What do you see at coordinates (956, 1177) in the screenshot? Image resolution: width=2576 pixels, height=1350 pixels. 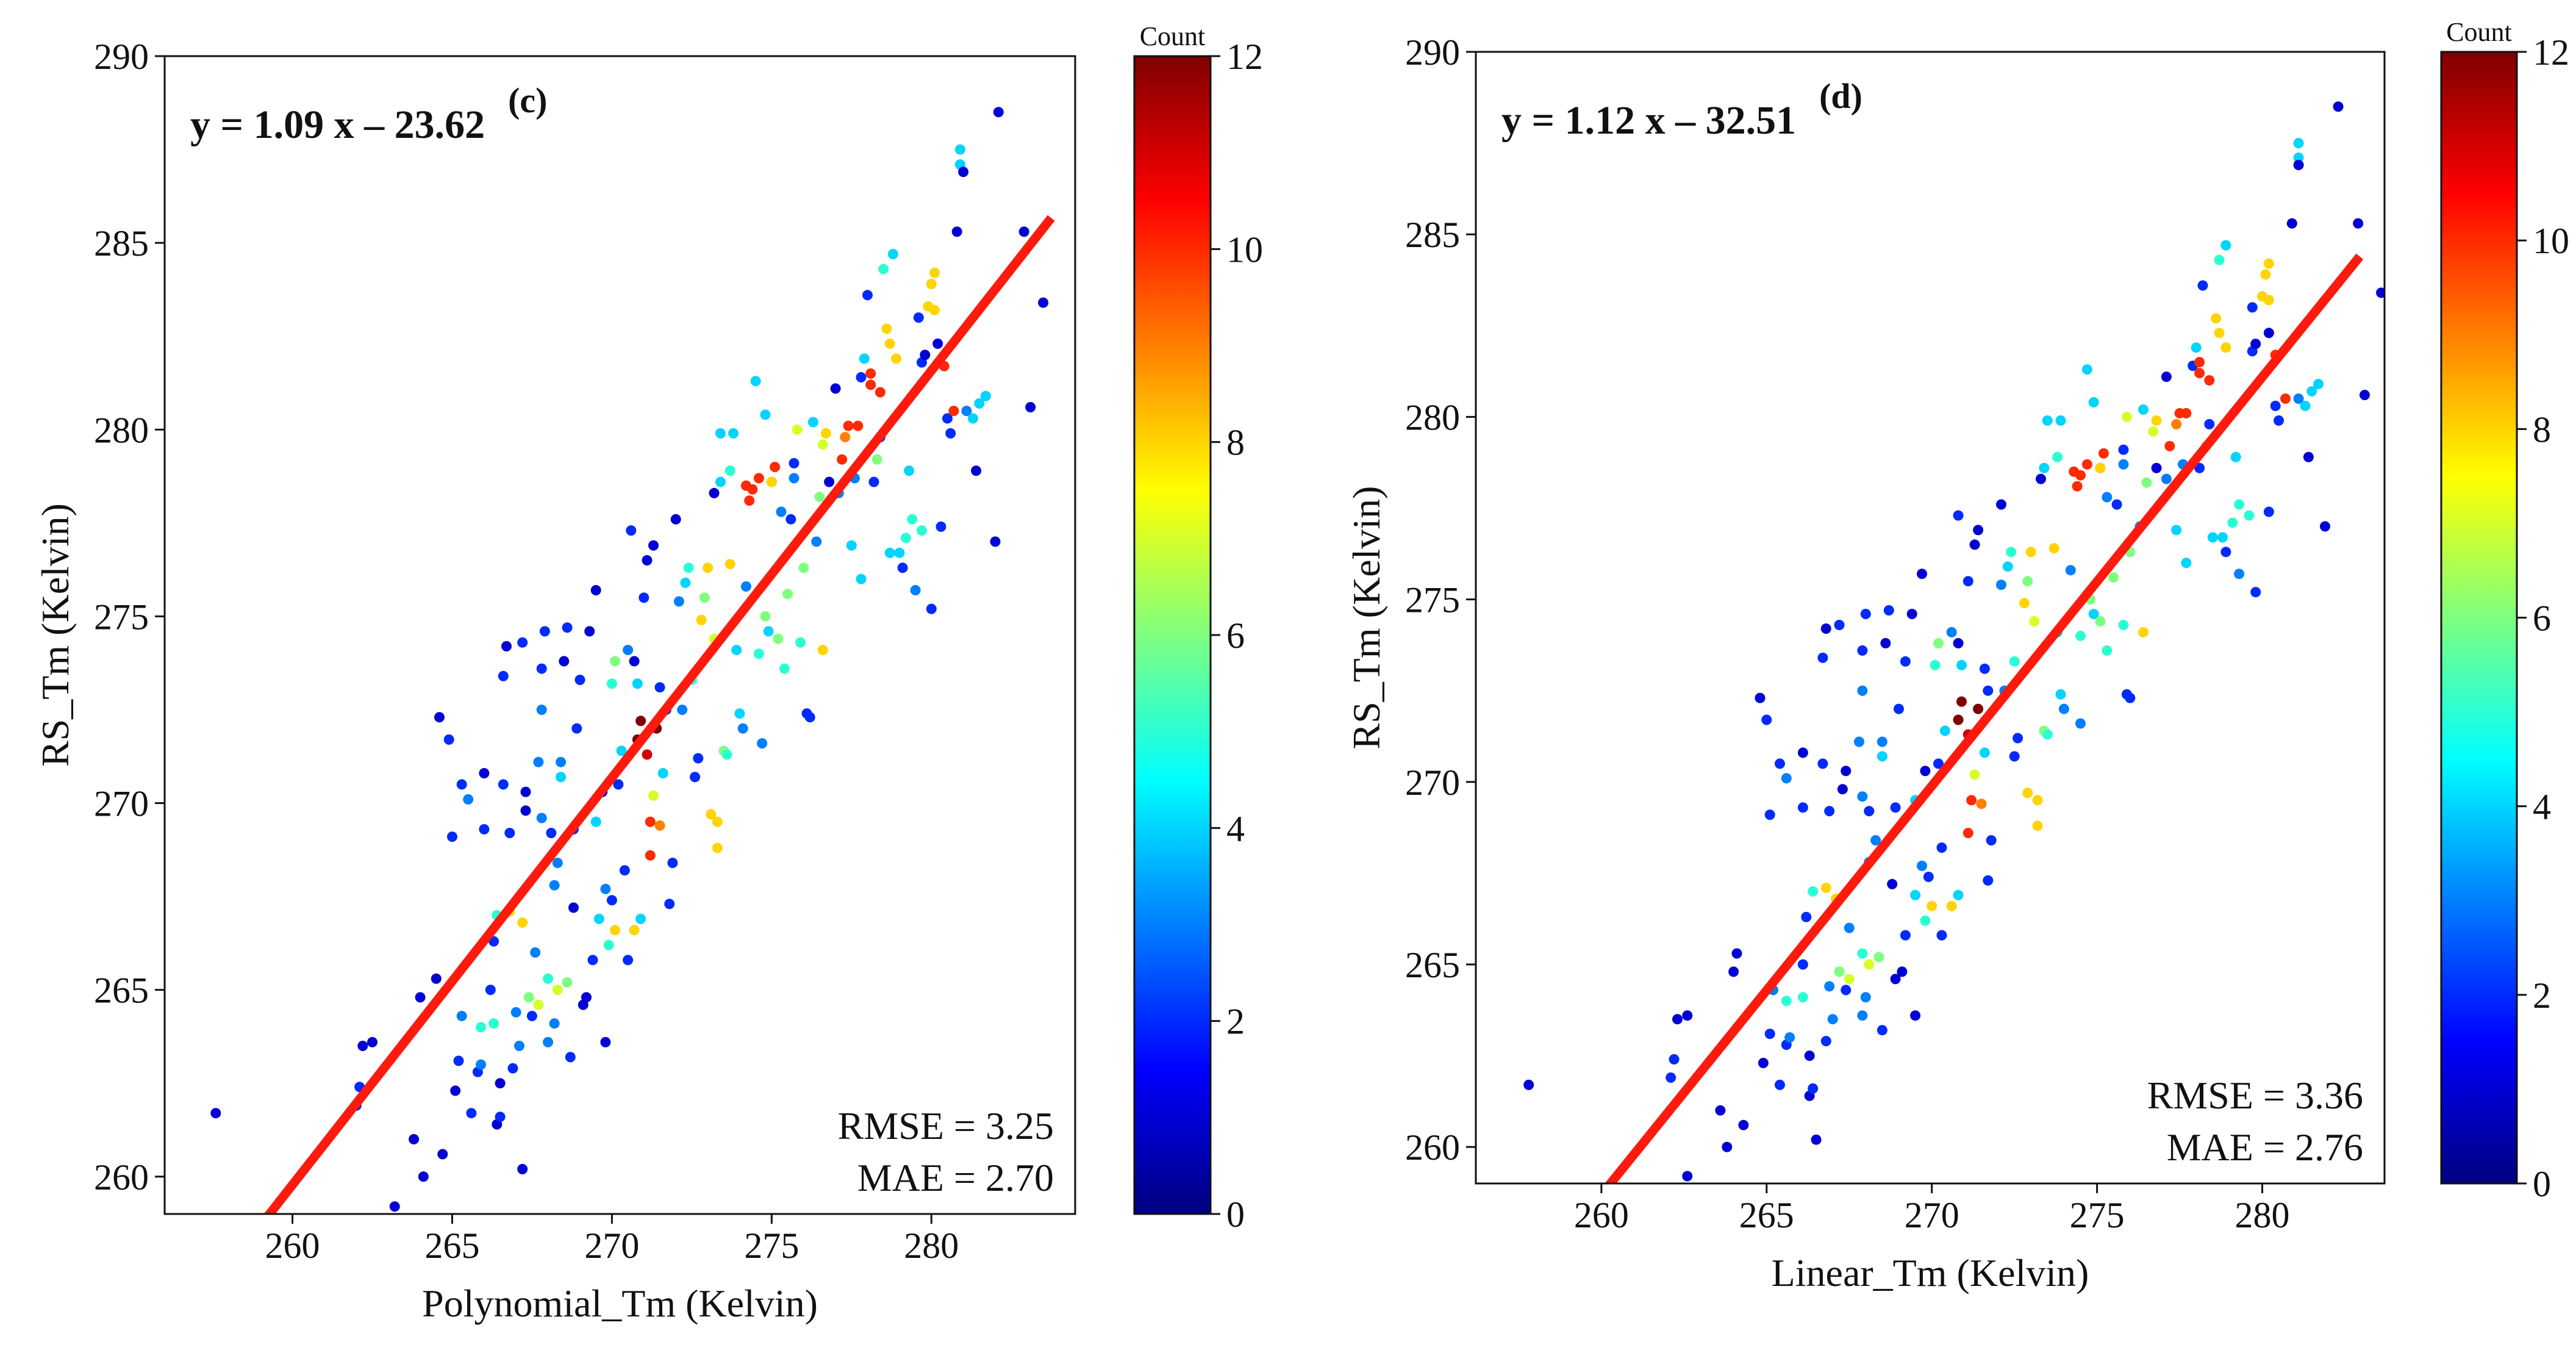 I see `mae-text: MAE = 2.70` at bounding box center [956, 1177].